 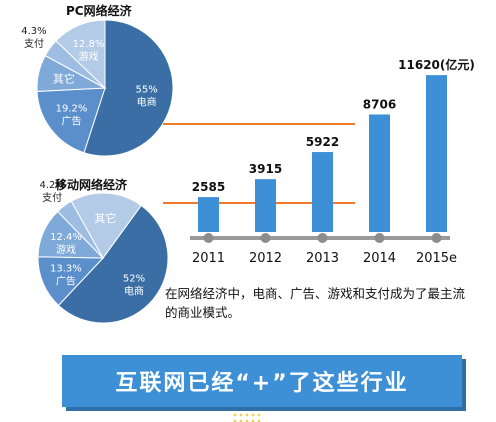 I want to click on bar-value-label: 3915, so click(x=265, y=169).